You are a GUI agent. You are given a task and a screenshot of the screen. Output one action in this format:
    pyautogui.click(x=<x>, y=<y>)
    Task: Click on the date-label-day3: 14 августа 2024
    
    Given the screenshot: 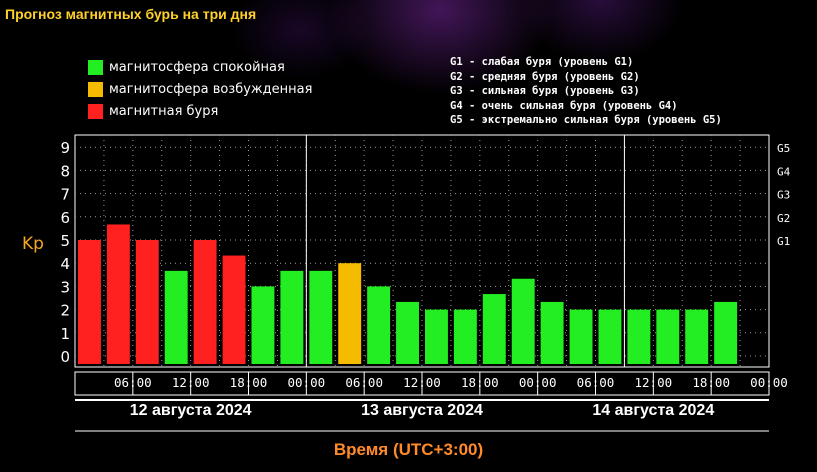 What is the action you would take?
    pyautogui.click(x=653, y=410)
    